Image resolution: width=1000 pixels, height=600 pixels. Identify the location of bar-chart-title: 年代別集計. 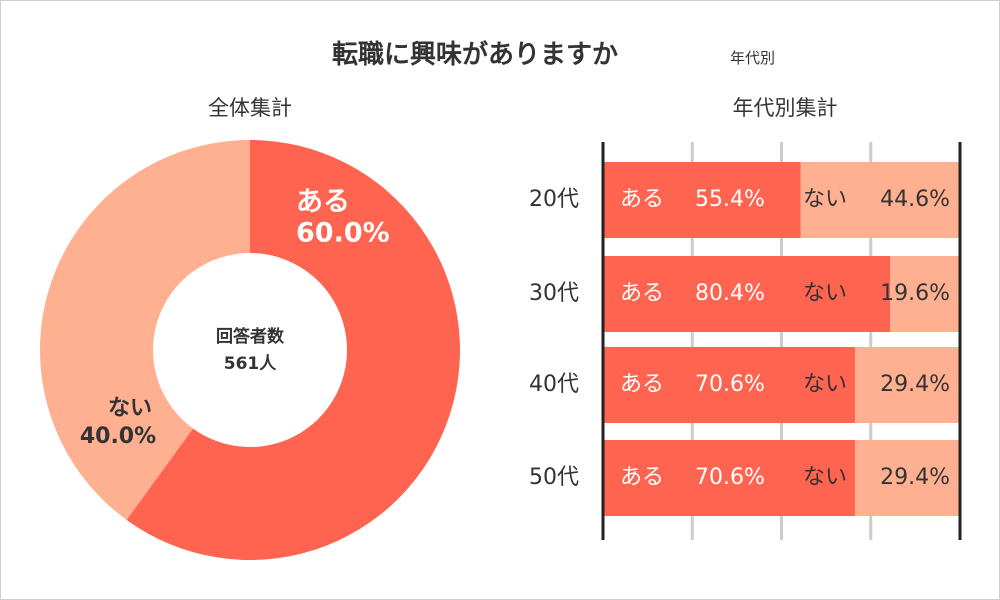
(785, 108).